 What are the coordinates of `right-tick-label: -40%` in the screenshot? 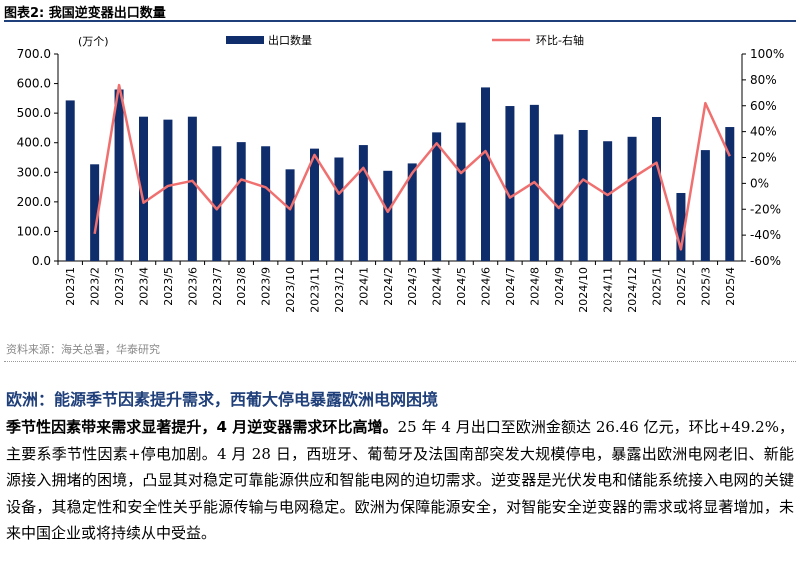 It's located at (765, 235).